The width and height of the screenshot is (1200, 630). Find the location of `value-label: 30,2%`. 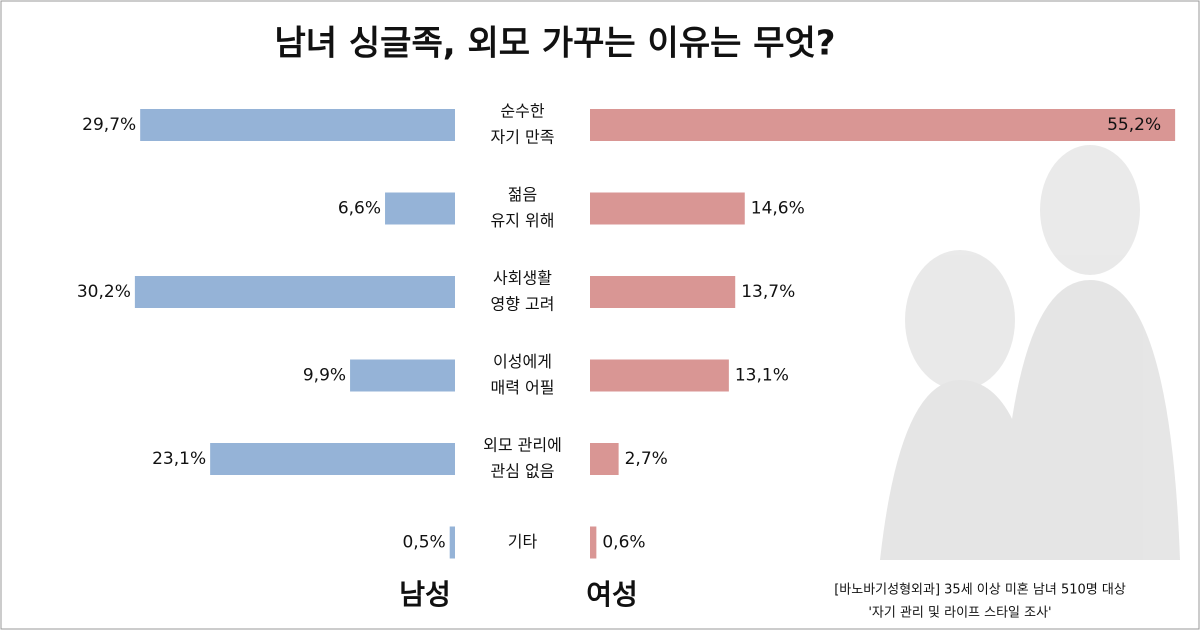

value-label: 30,2% is located at coordinates (104, 292).